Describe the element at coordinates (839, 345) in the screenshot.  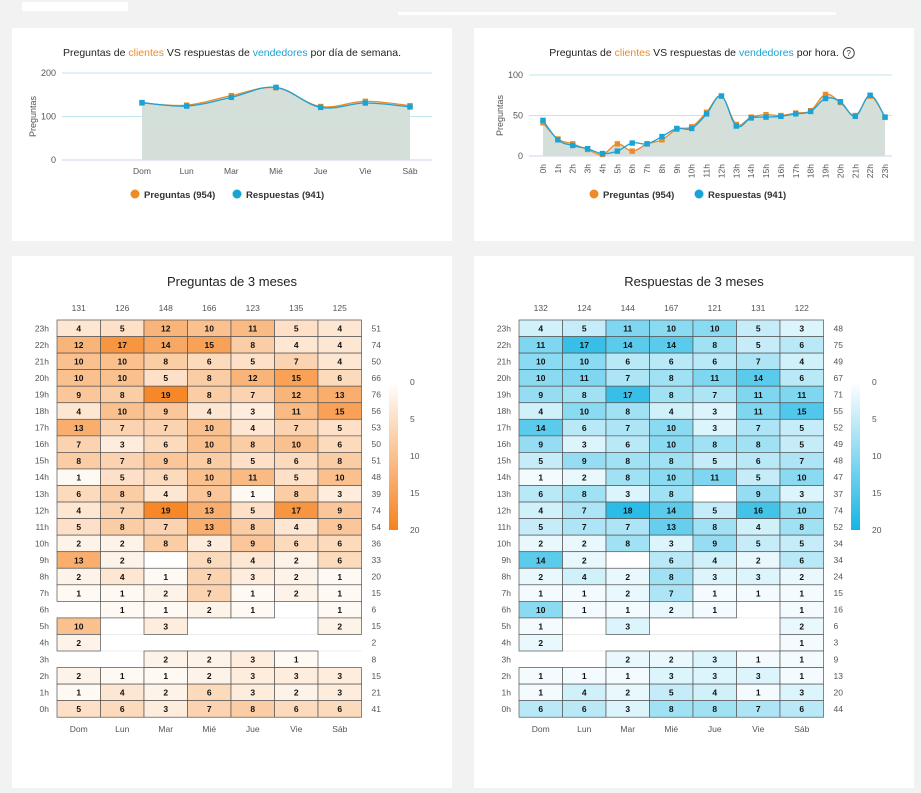
I see `row-total: 75` at that location.